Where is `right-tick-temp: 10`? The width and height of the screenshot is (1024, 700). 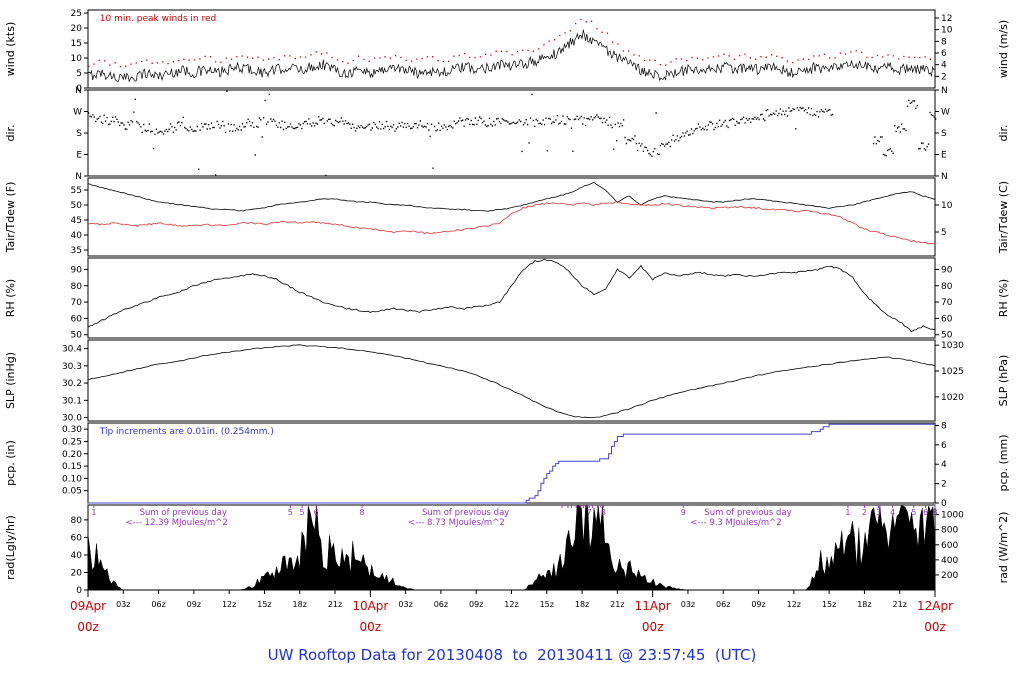 right-tick-temp: 10 is located at coordinates (947, 206).